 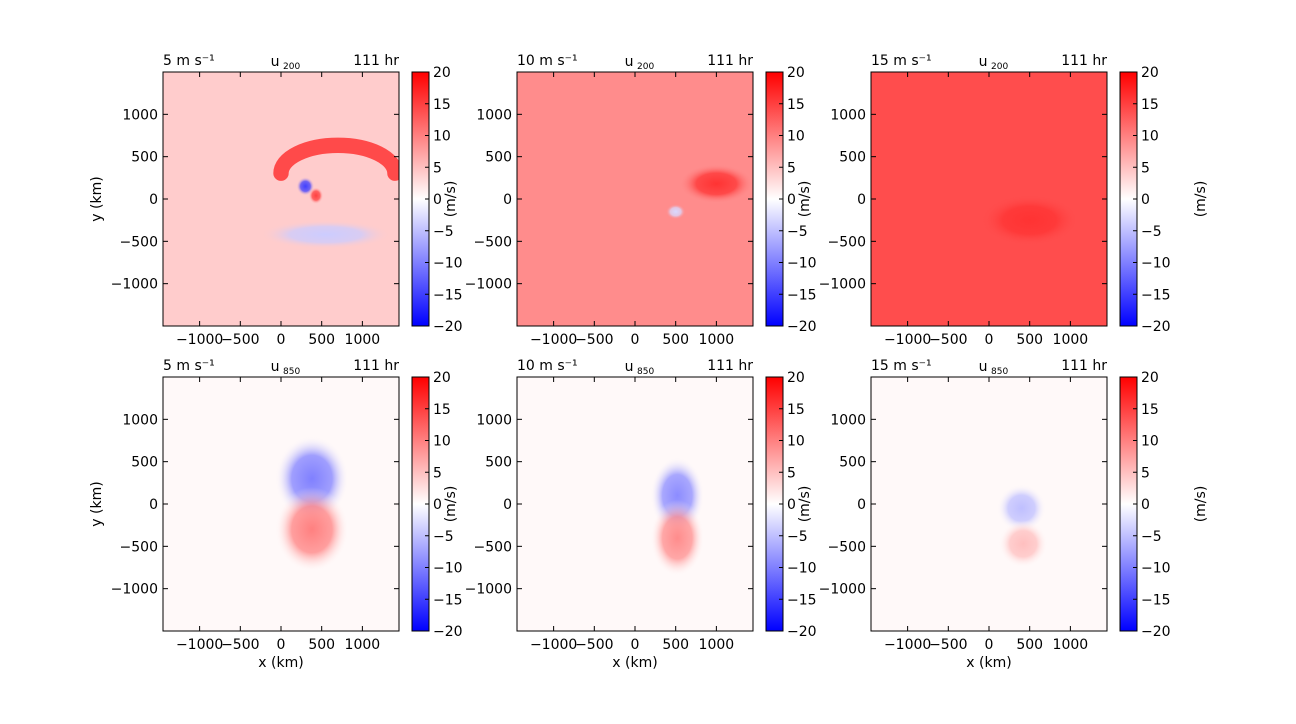 I want to click on feature-arc, so click(x=336, y=159).